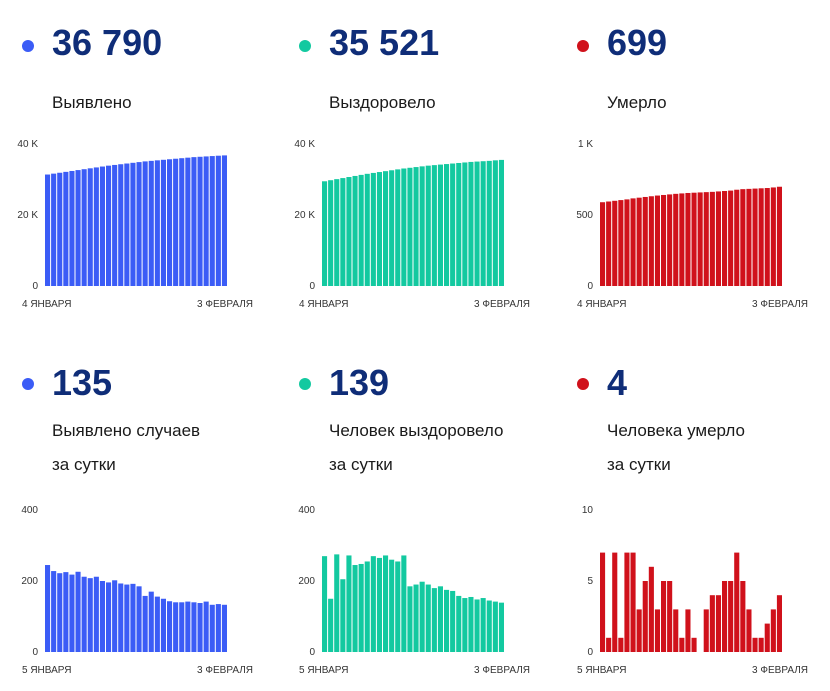  Describe the element at coordinates (637, 103) in the screenshot. I see `total-deaths-label: Умерло` at that location.